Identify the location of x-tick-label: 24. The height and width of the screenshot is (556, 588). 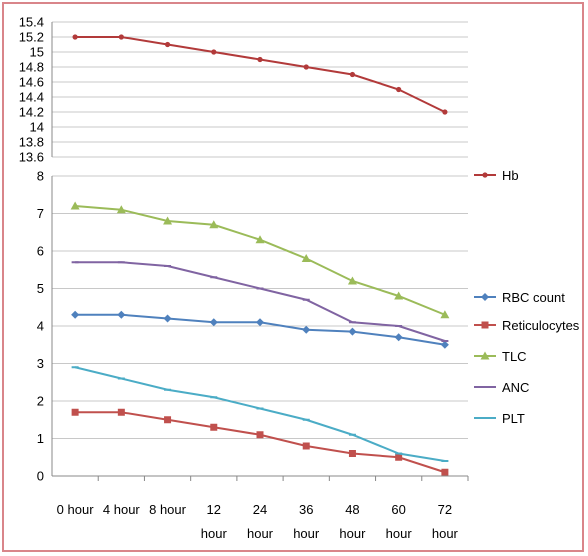
(260, 509).